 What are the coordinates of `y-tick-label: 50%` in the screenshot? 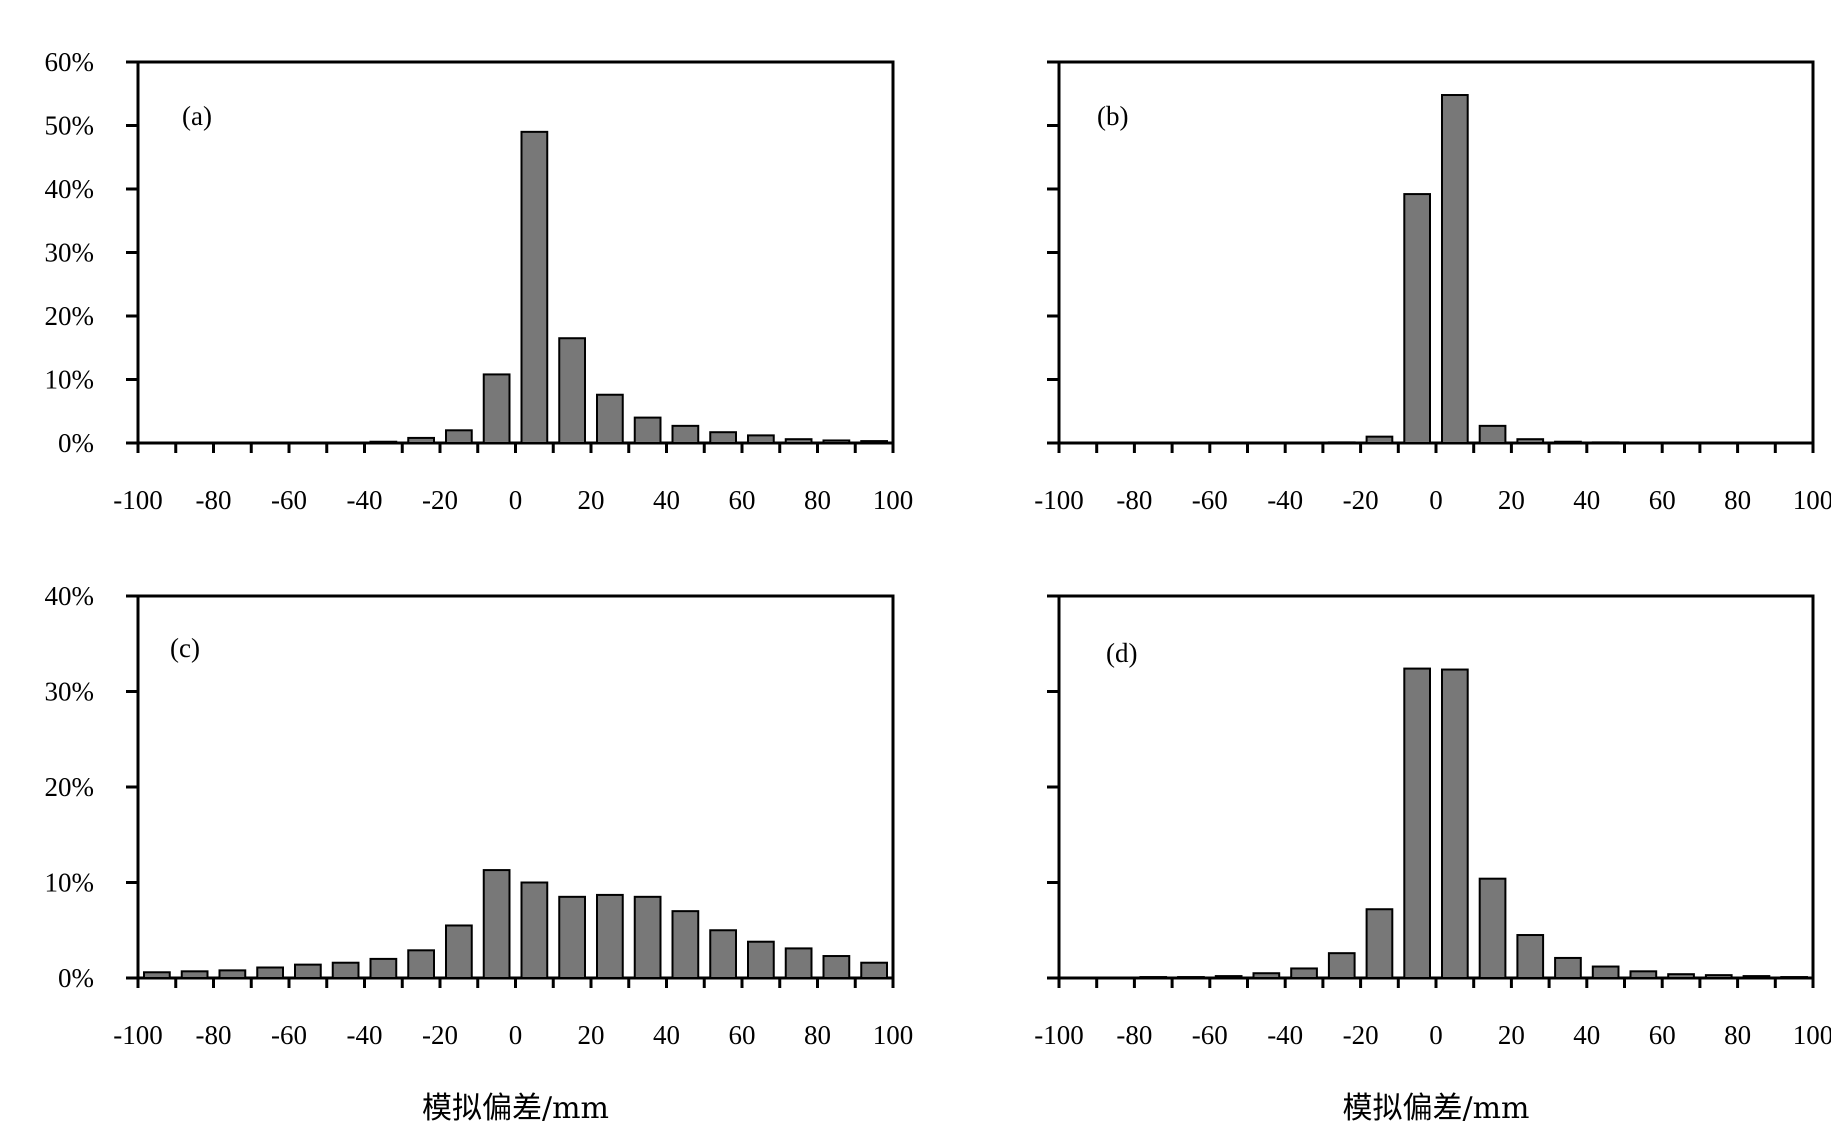 It's located at (70, 126).